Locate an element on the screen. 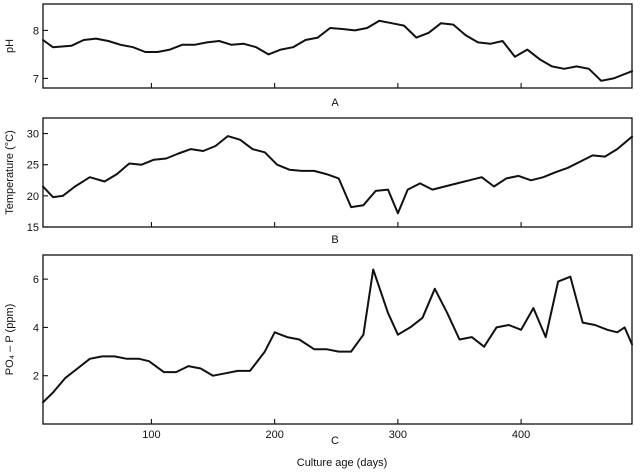  y-tick-label: 20 is located at coordinates (33, 197).